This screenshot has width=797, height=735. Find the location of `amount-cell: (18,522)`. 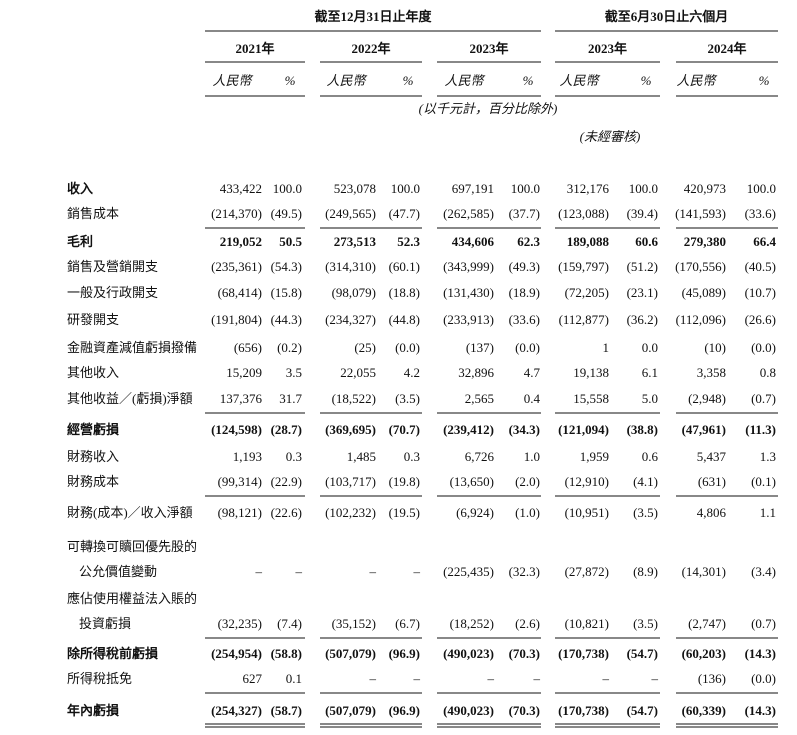

amount-cell: (18,522) is located at coordinates (354, 398).